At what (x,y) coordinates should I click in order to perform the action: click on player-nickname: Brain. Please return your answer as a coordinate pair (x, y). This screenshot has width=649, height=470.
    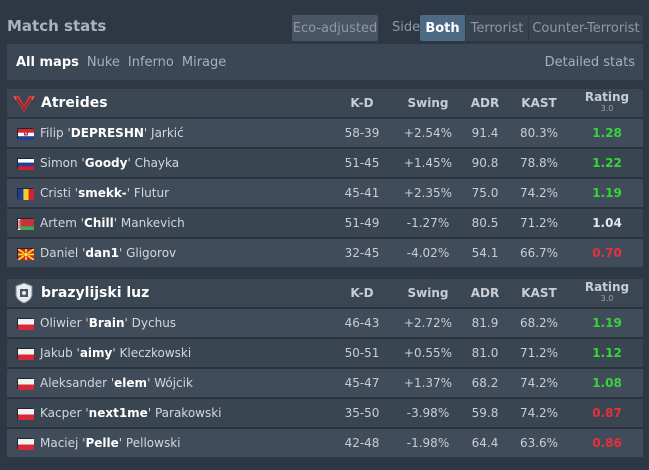
    Looking at the image, I should click on (106, 323).